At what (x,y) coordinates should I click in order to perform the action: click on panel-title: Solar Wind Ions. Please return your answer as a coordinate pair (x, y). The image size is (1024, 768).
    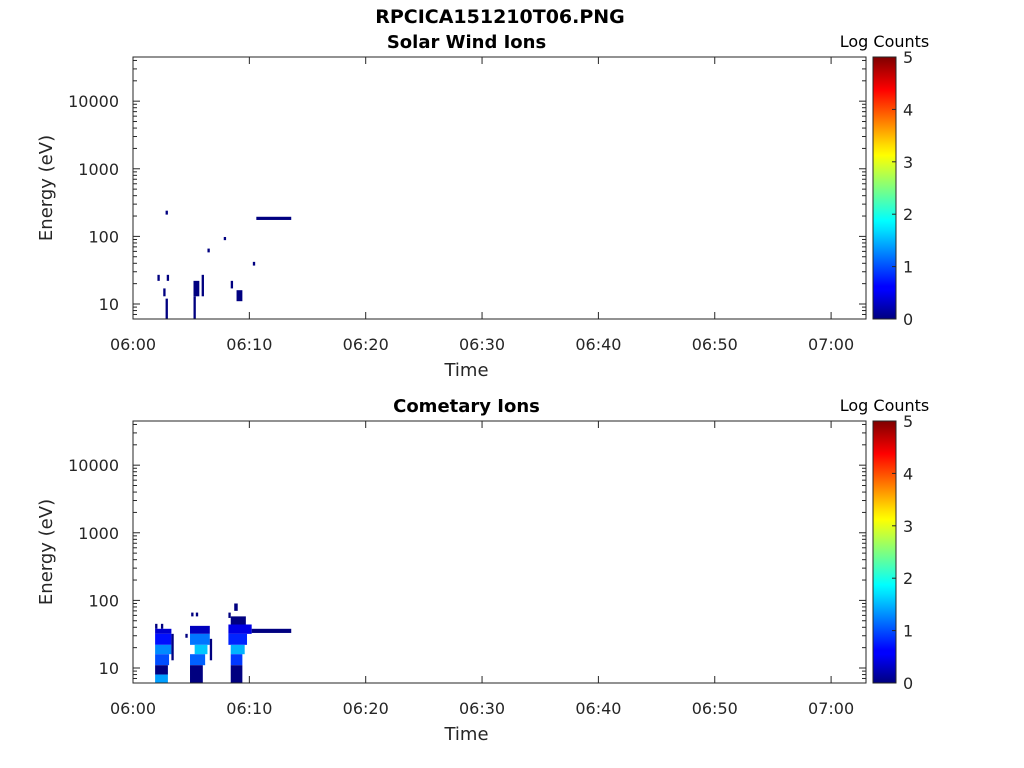
    Looking at the image, I should click on (466, 42).